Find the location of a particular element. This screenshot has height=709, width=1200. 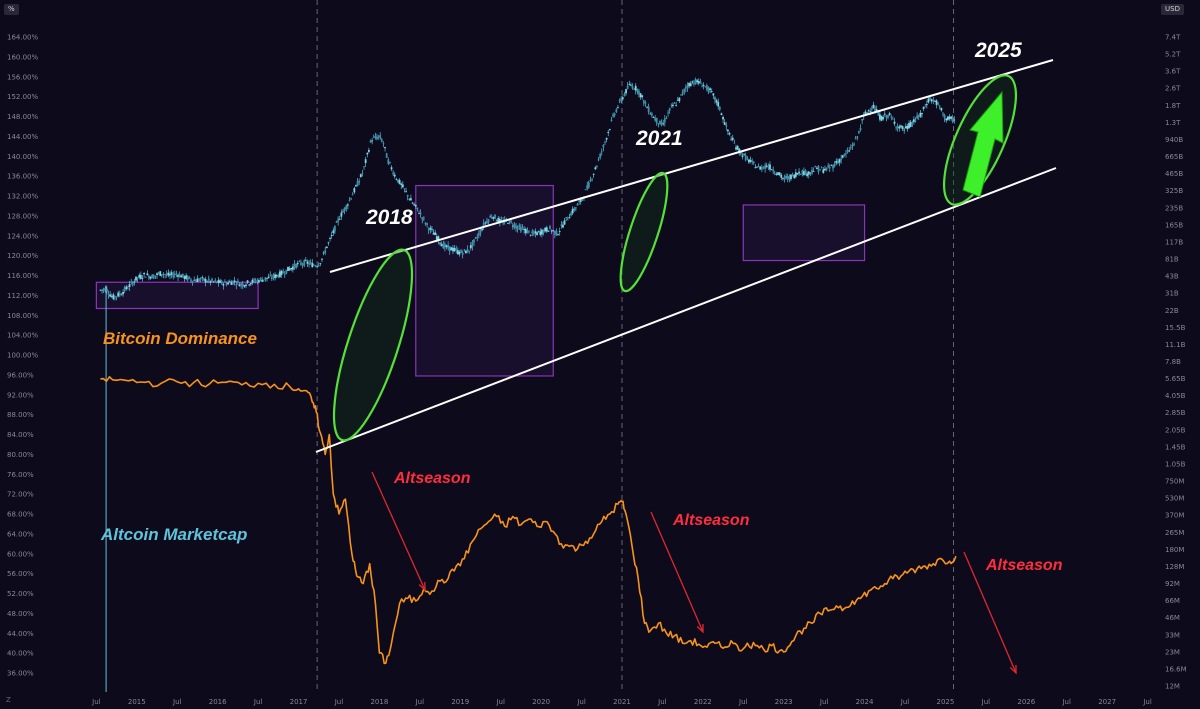

bitcoin-dominance-label: Bitcoin Dominance is located at coordinates (180, 338).